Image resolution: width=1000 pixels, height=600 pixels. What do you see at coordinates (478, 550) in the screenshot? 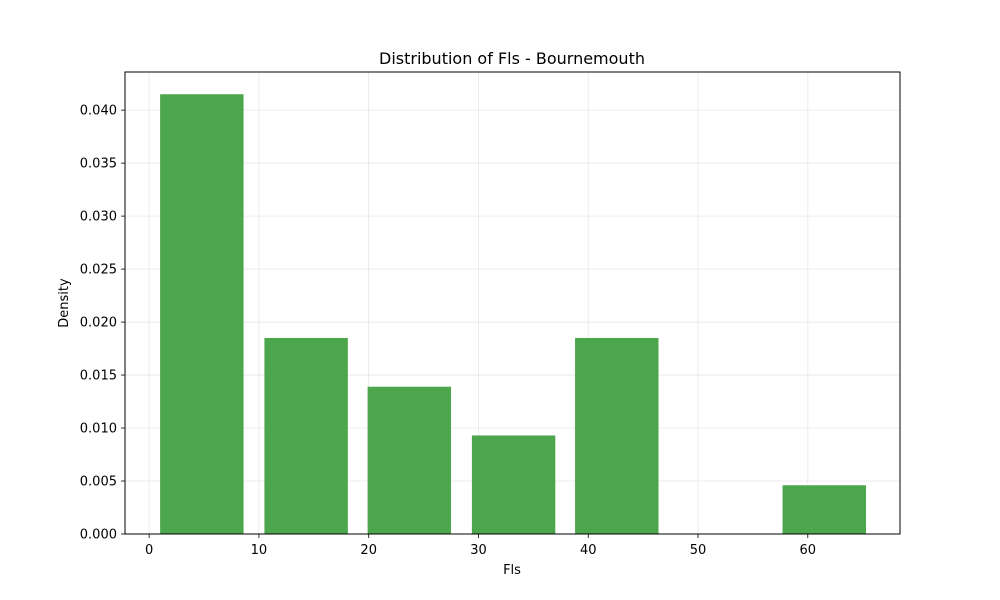
I see `x-tick-label: 30` at bounding box center [478, 550].